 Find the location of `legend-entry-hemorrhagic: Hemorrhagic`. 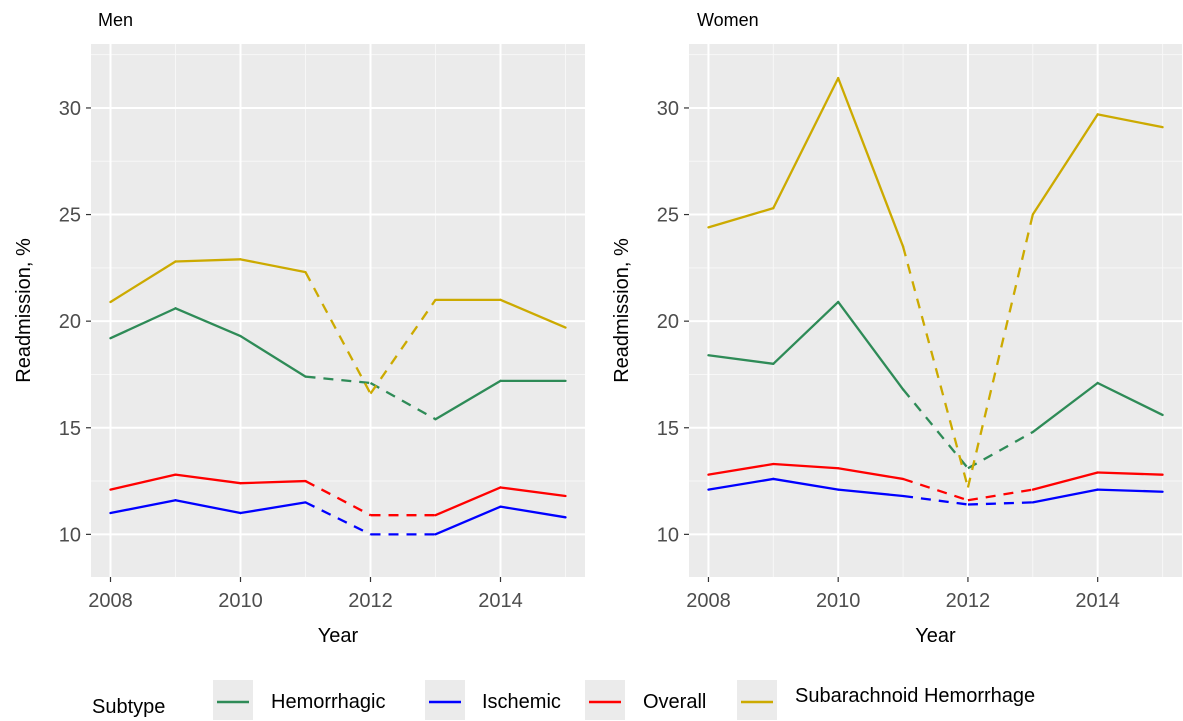

legend-entry-hemorrhagic: Hemorrhagic is located at coordinates (299, 700).